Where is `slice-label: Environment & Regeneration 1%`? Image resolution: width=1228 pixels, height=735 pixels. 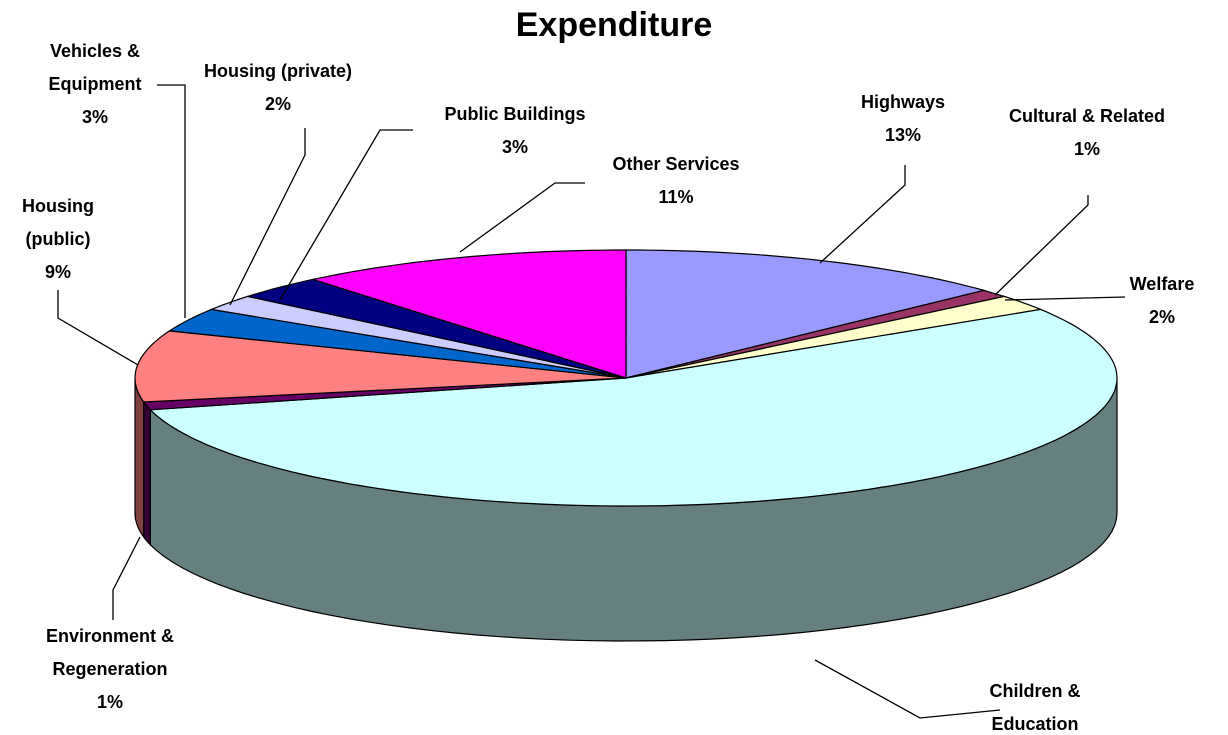
slice-label: Environment & Regeneration 1% is located at coordinates (110, 669).